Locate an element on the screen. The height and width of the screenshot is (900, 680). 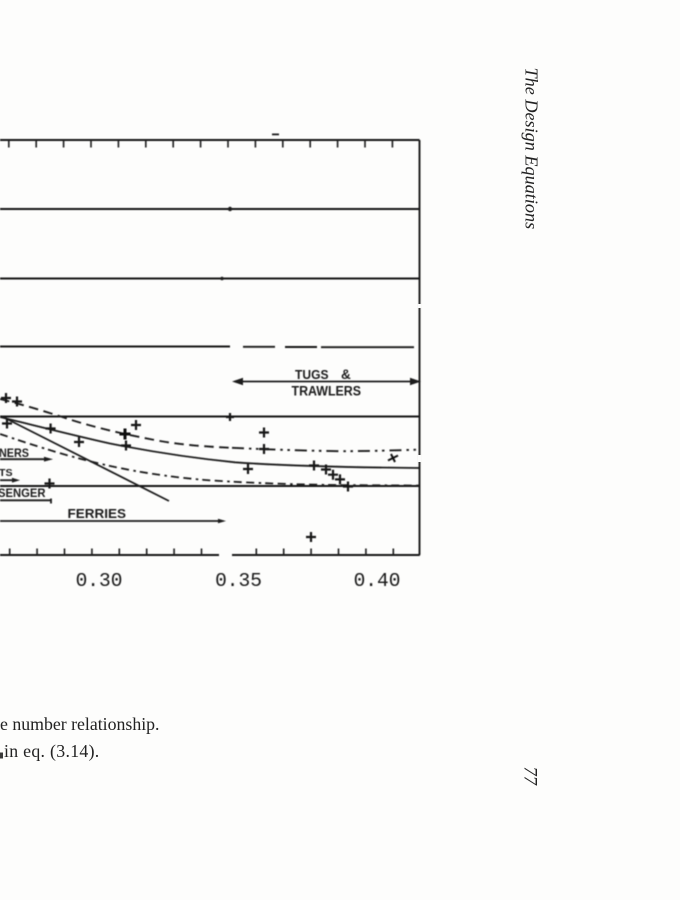
svg-text: TUGS is located at coordinates (312, 374).